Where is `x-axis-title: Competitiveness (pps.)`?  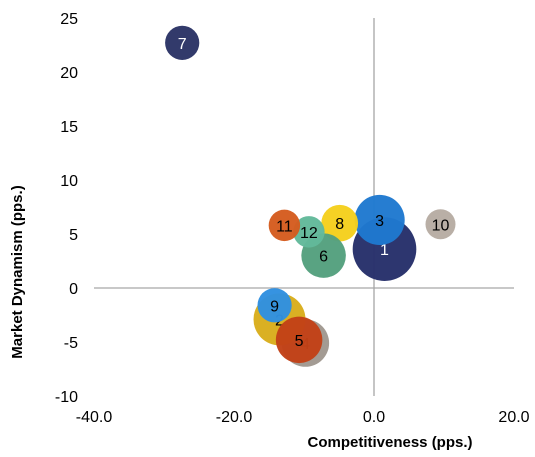 x-axis-title: Competitiveness (pps.) is located at coordinates (389, 442).